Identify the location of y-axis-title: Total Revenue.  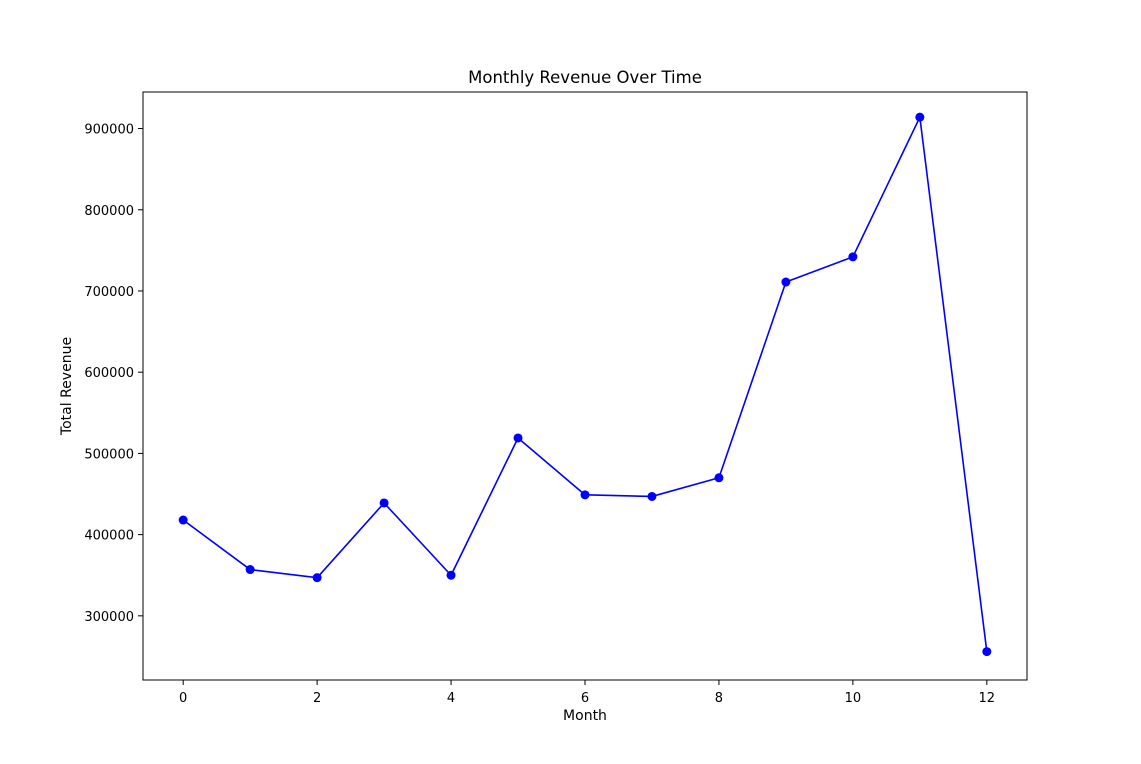
(67, 386).